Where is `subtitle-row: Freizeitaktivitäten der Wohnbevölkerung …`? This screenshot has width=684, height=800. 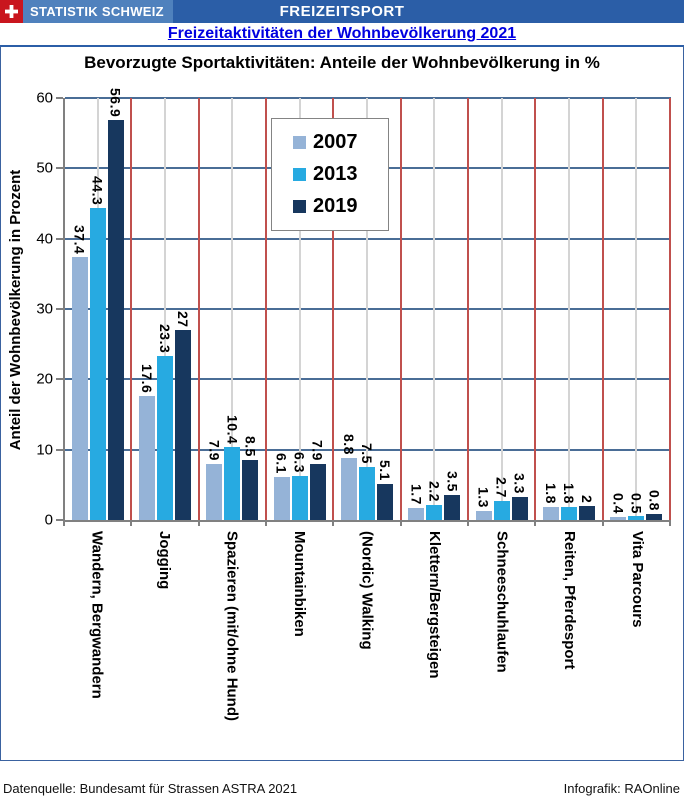 subtitle-row: Freizeitaktivitäten der Wohnbevölkerung … is located at coordinates (342, 34).